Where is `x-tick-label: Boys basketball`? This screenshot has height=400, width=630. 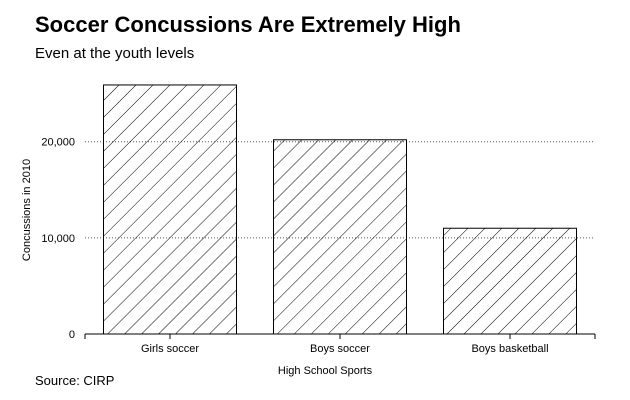 x-tick-label: Boys basketball is located at coordinates (509, 349).